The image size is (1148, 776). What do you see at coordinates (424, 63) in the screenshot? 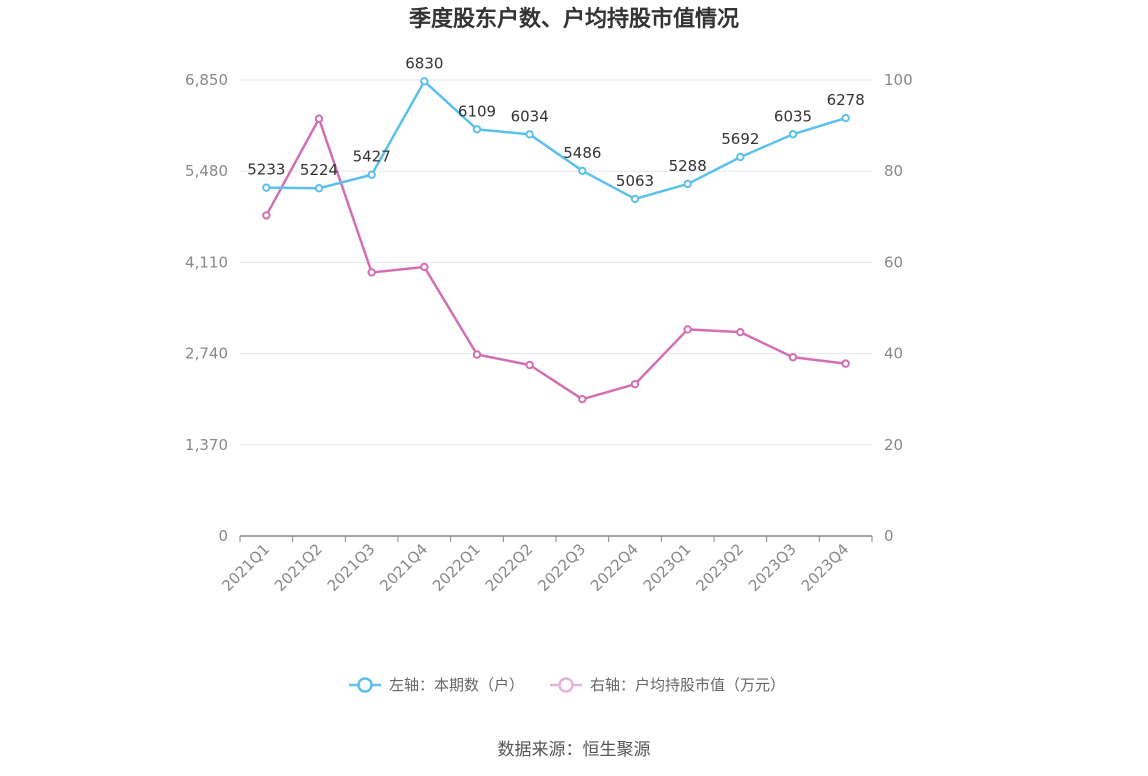
I see `data-label: 6830` at bounding box center [424, 63].